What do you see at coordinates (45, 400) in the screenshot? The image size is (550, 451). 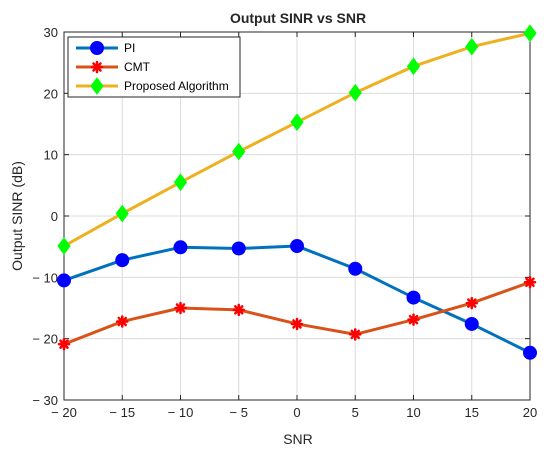 I see `y-tick-label: − 30` at bounding box center [45, 400].